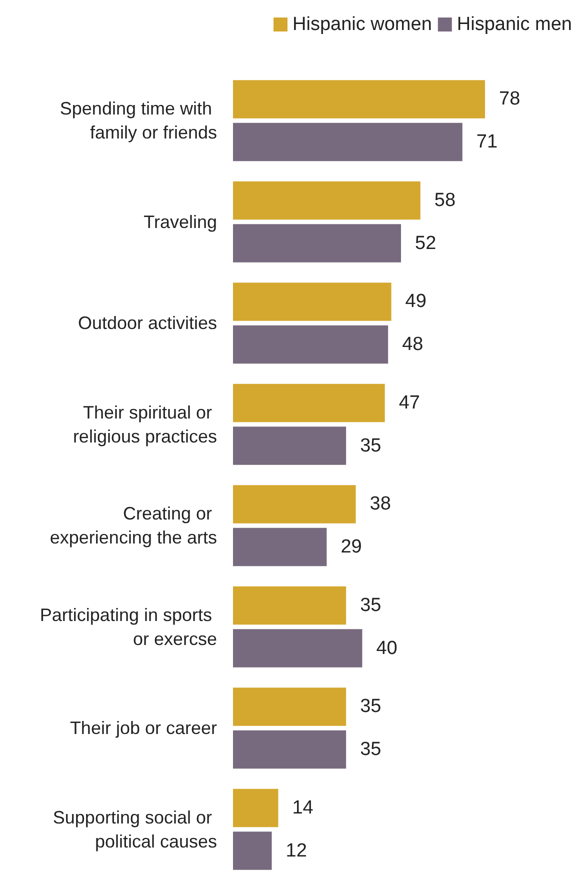  I want to click on data-label: 52, so click(425, 243).